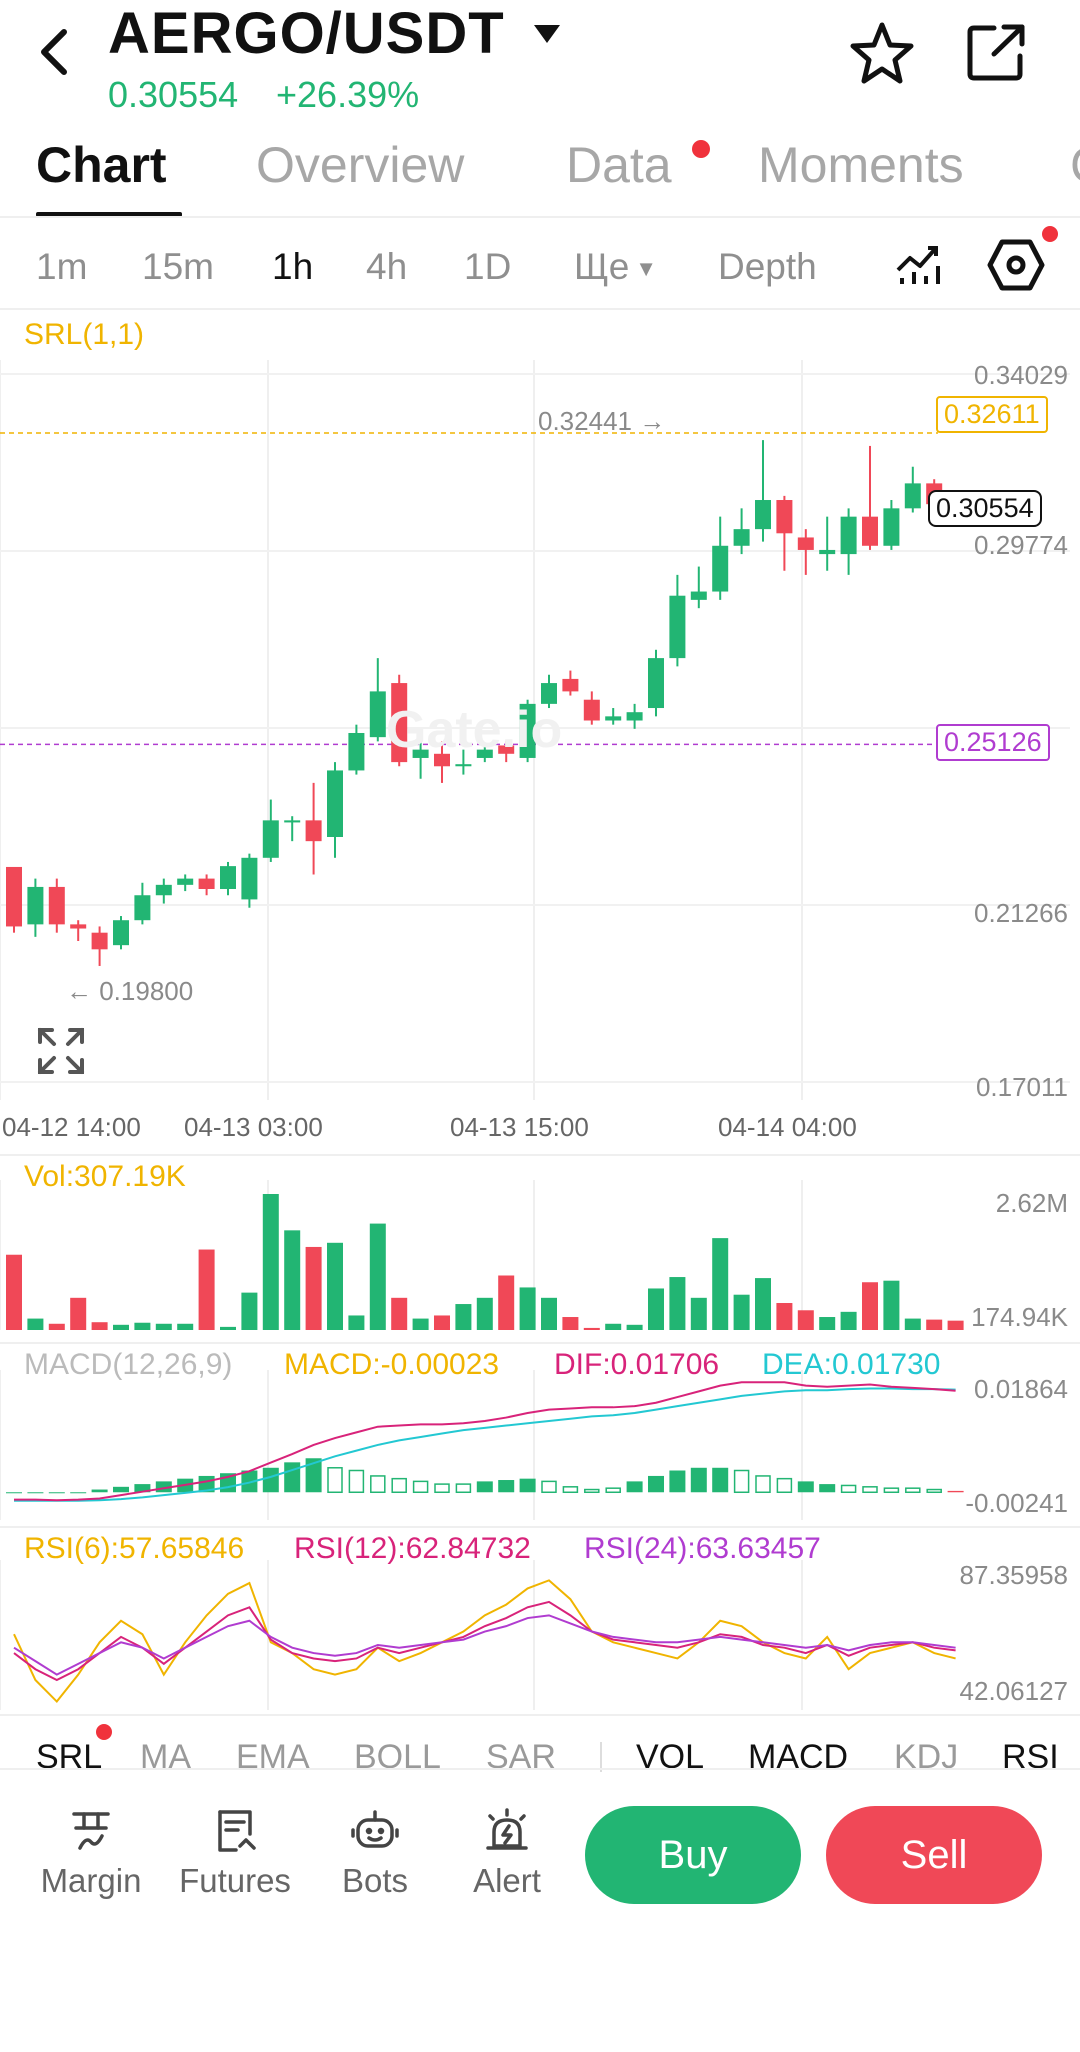 This screenshot has width=1080, height=2052. What do you see at coordinates (619, 165) in the screenshot?
I see `tab-data: Data` at bounding box center [619, 165].